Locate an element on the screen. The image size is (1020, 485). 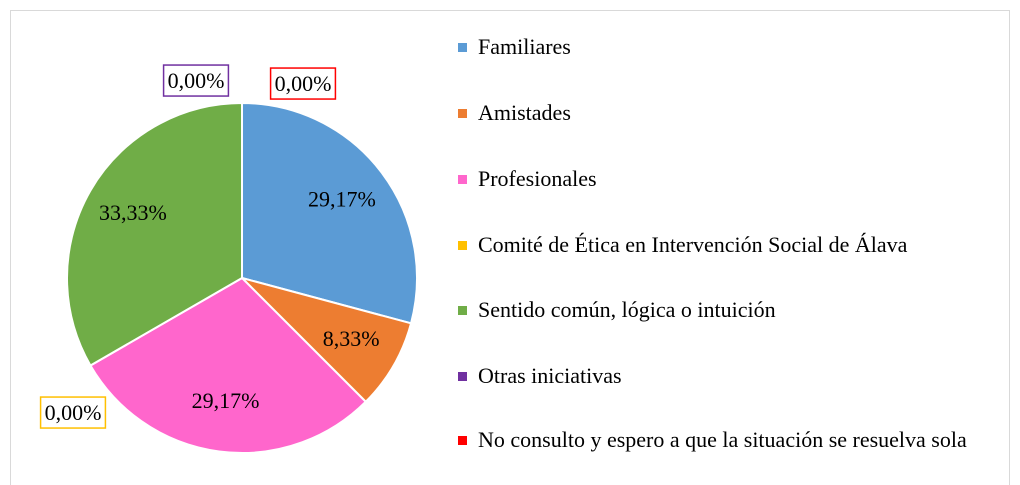
legend-label: Sentido común, lógica o intuición is located at coordinates (627, 309).